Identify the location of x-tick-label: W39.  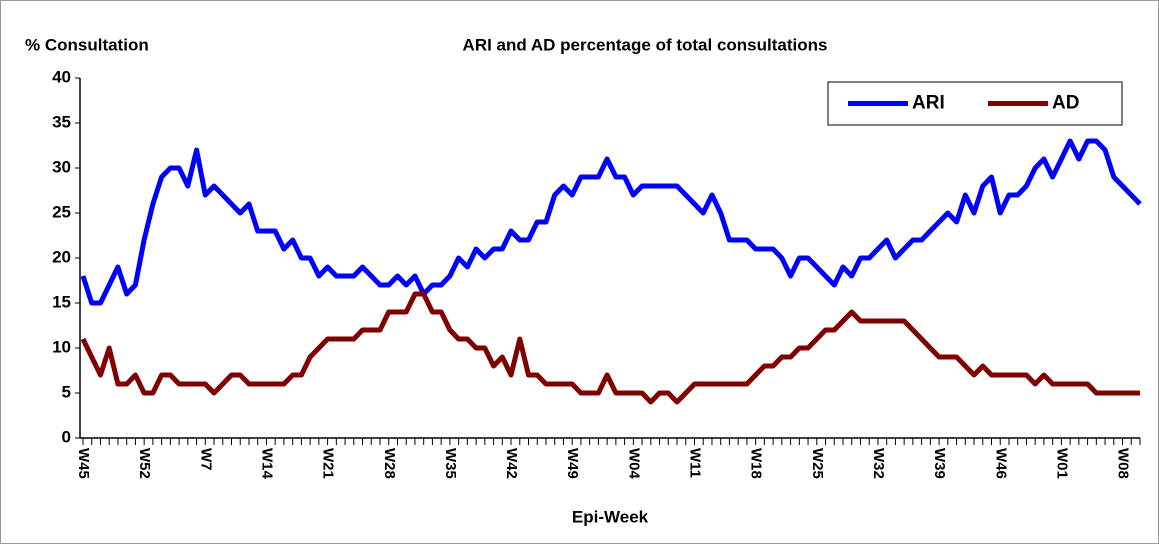
(939, 463).